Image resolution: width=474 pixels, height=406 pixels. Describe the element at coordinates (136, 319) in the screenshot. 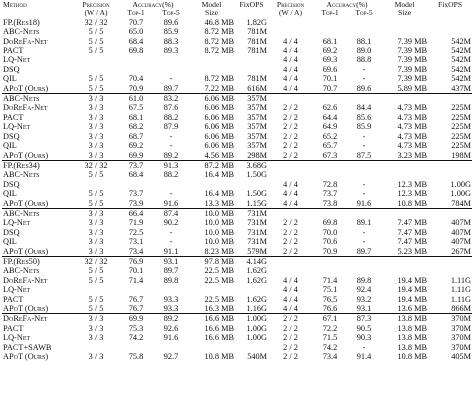

I see `top1-cell: 69.9` at that location.